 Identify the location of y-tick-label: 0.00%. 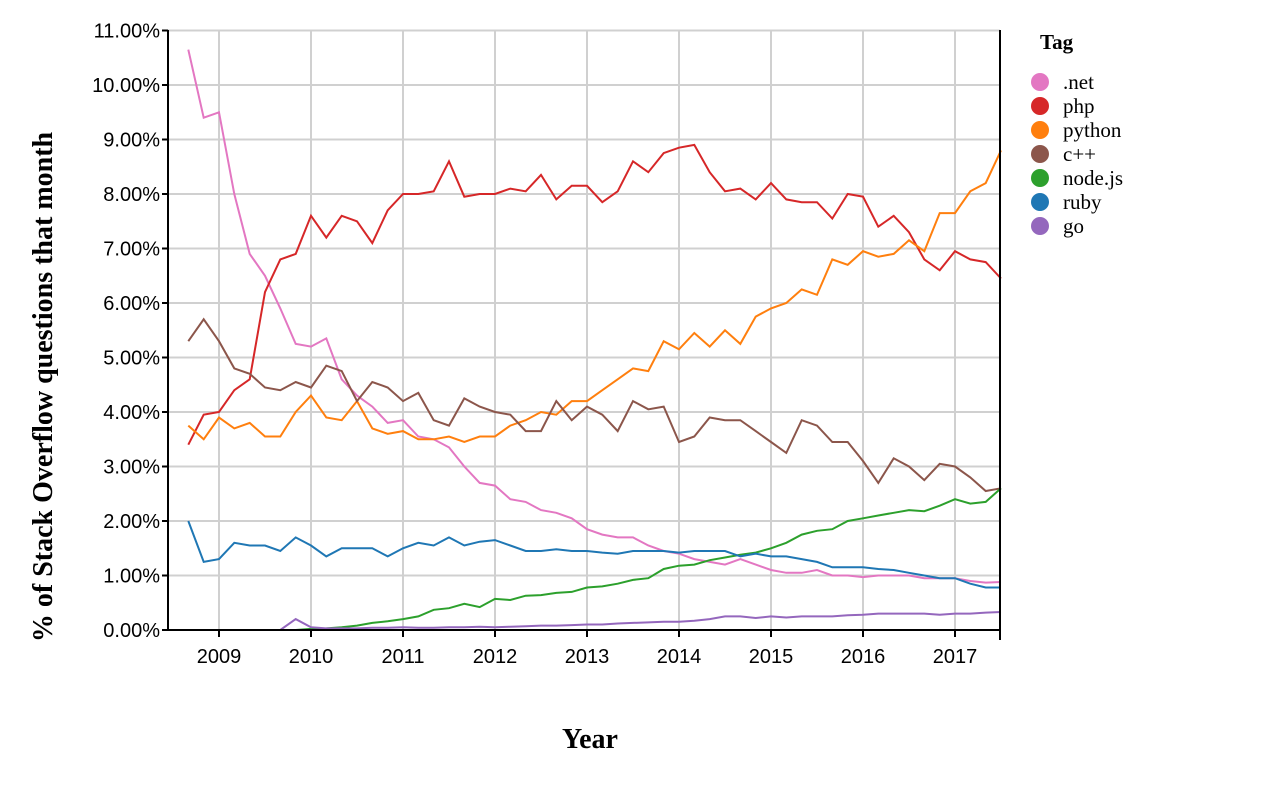
(131, 631).